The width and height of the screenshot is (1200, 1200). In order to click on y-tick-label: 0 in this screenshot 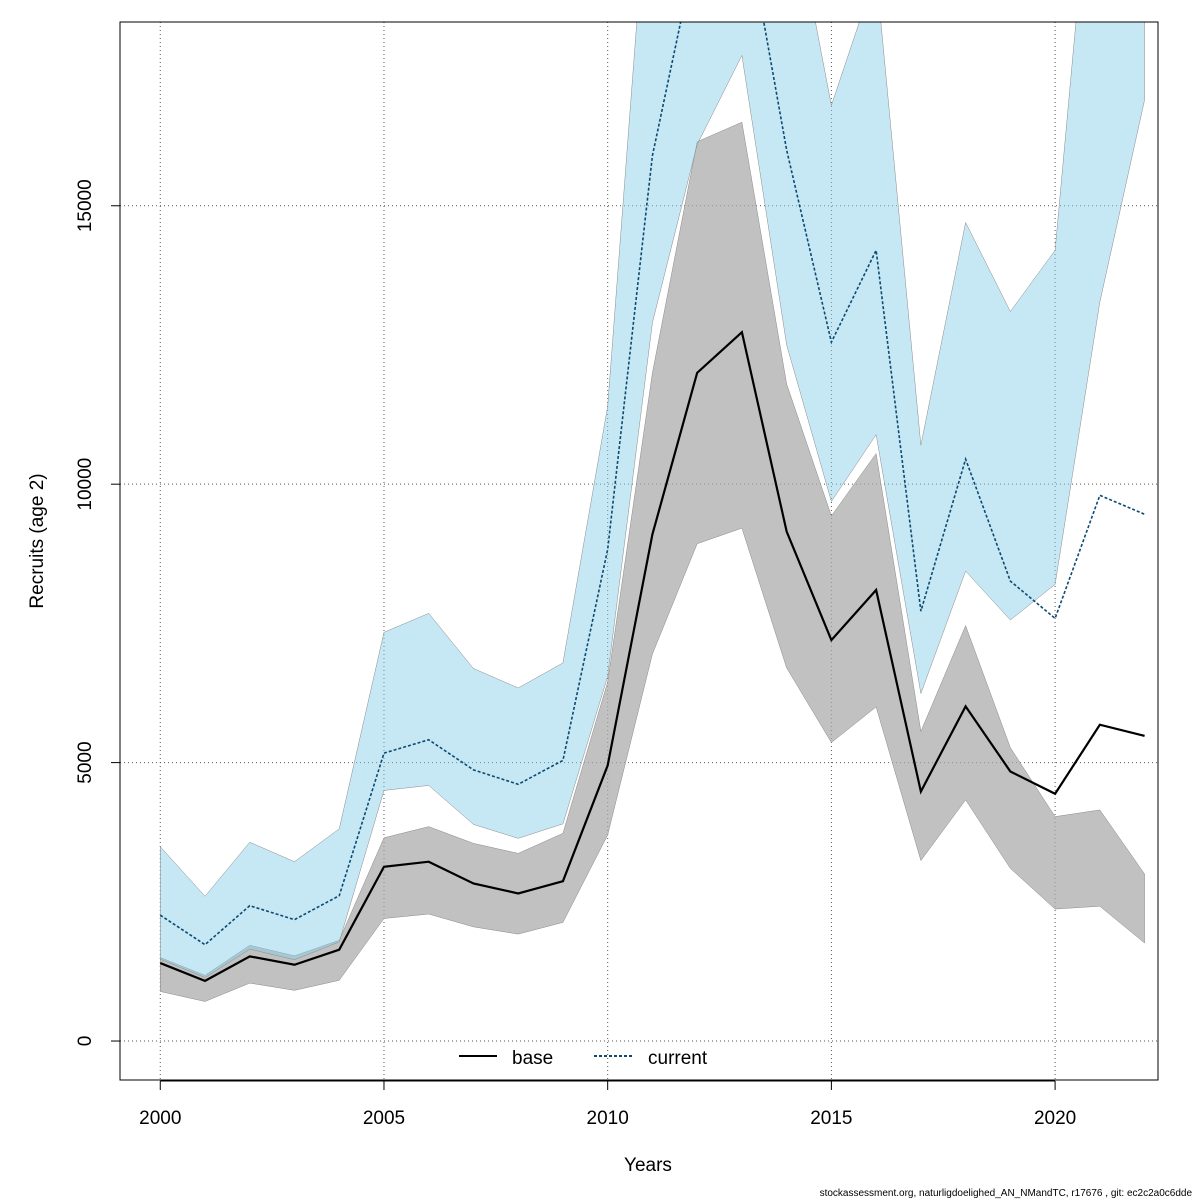, I will do `click(85, 1041)`.